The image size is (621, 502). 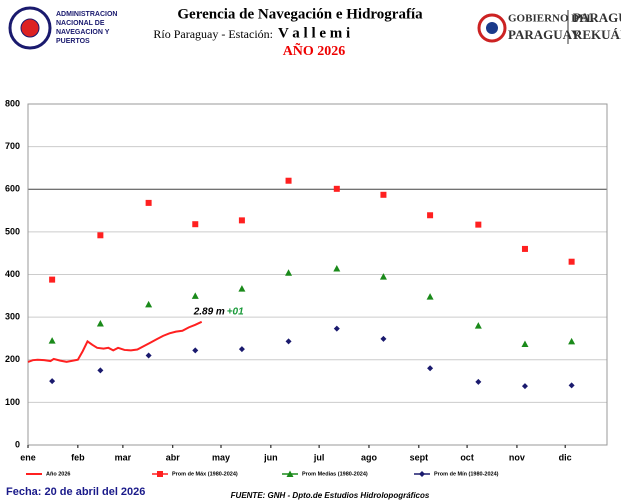 What do you see at coordinates (17, 444) in the screenshot?
I see `y-tick-label: 0` at bounding box center [17, 444].